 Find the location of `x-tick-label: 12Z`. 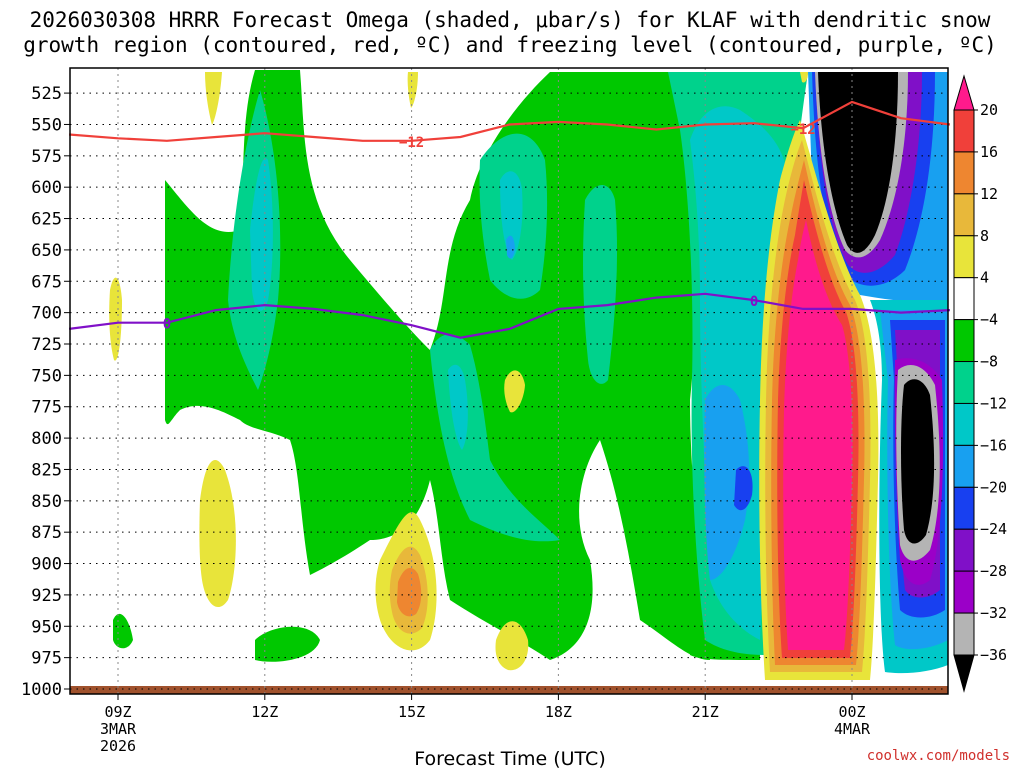

x-tick-label: 12Z is located at coordinates (264, 712).